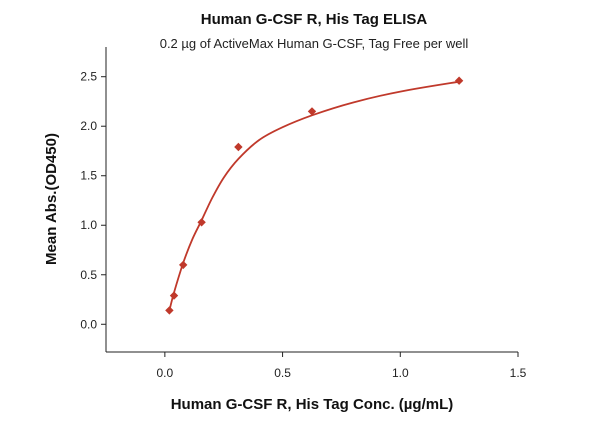  Describe the element at coordinates (88, 77) in the screenshot. I see `y-tick-label: 2.5` at that location.